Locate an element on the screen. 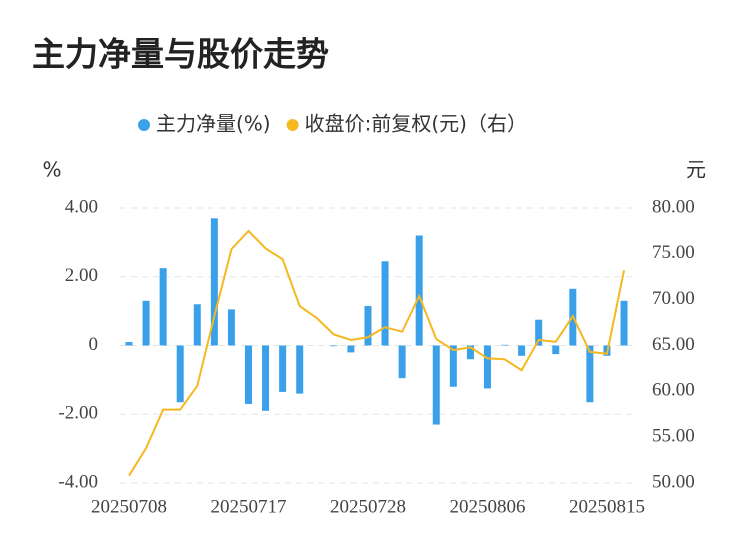 The width and height of the screenshot is (750, 558). y2-axis-label: 元 is located at coordinates (696, 170).